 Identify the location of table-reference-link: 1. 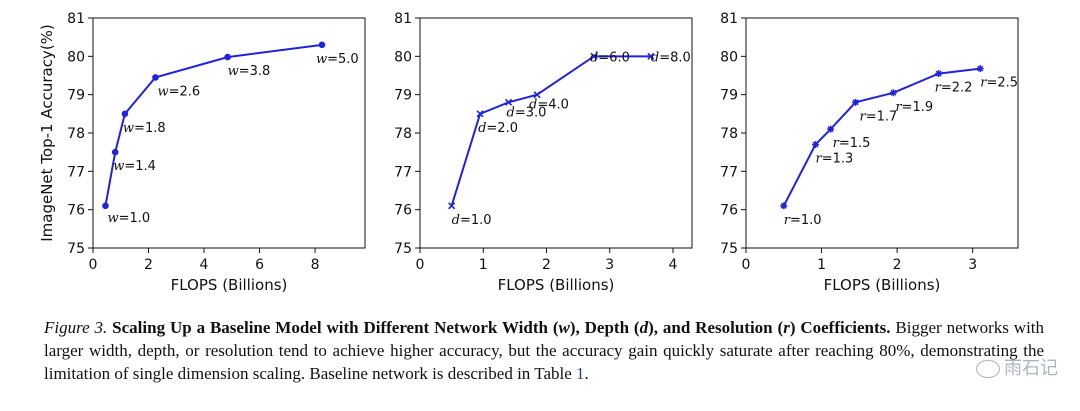
(580, 373).